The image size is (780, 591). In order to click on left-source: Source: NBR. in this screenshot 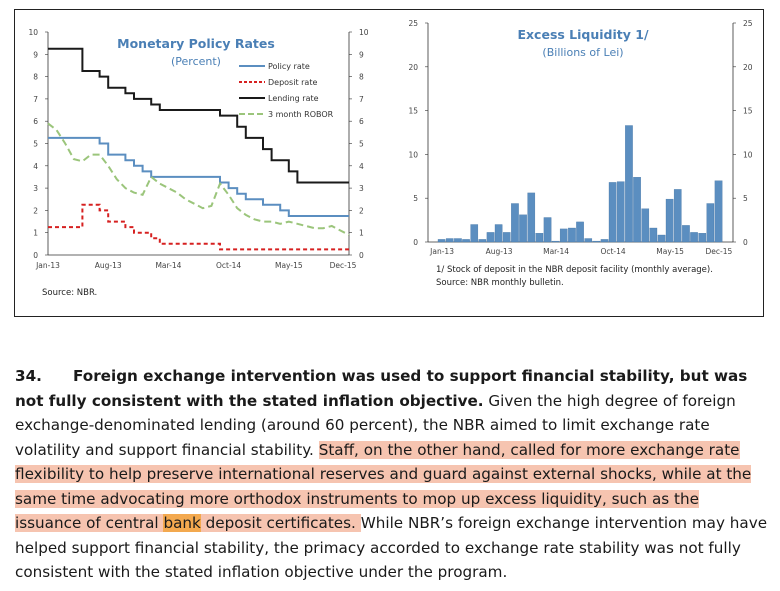, I will do `click(69, 293)`.